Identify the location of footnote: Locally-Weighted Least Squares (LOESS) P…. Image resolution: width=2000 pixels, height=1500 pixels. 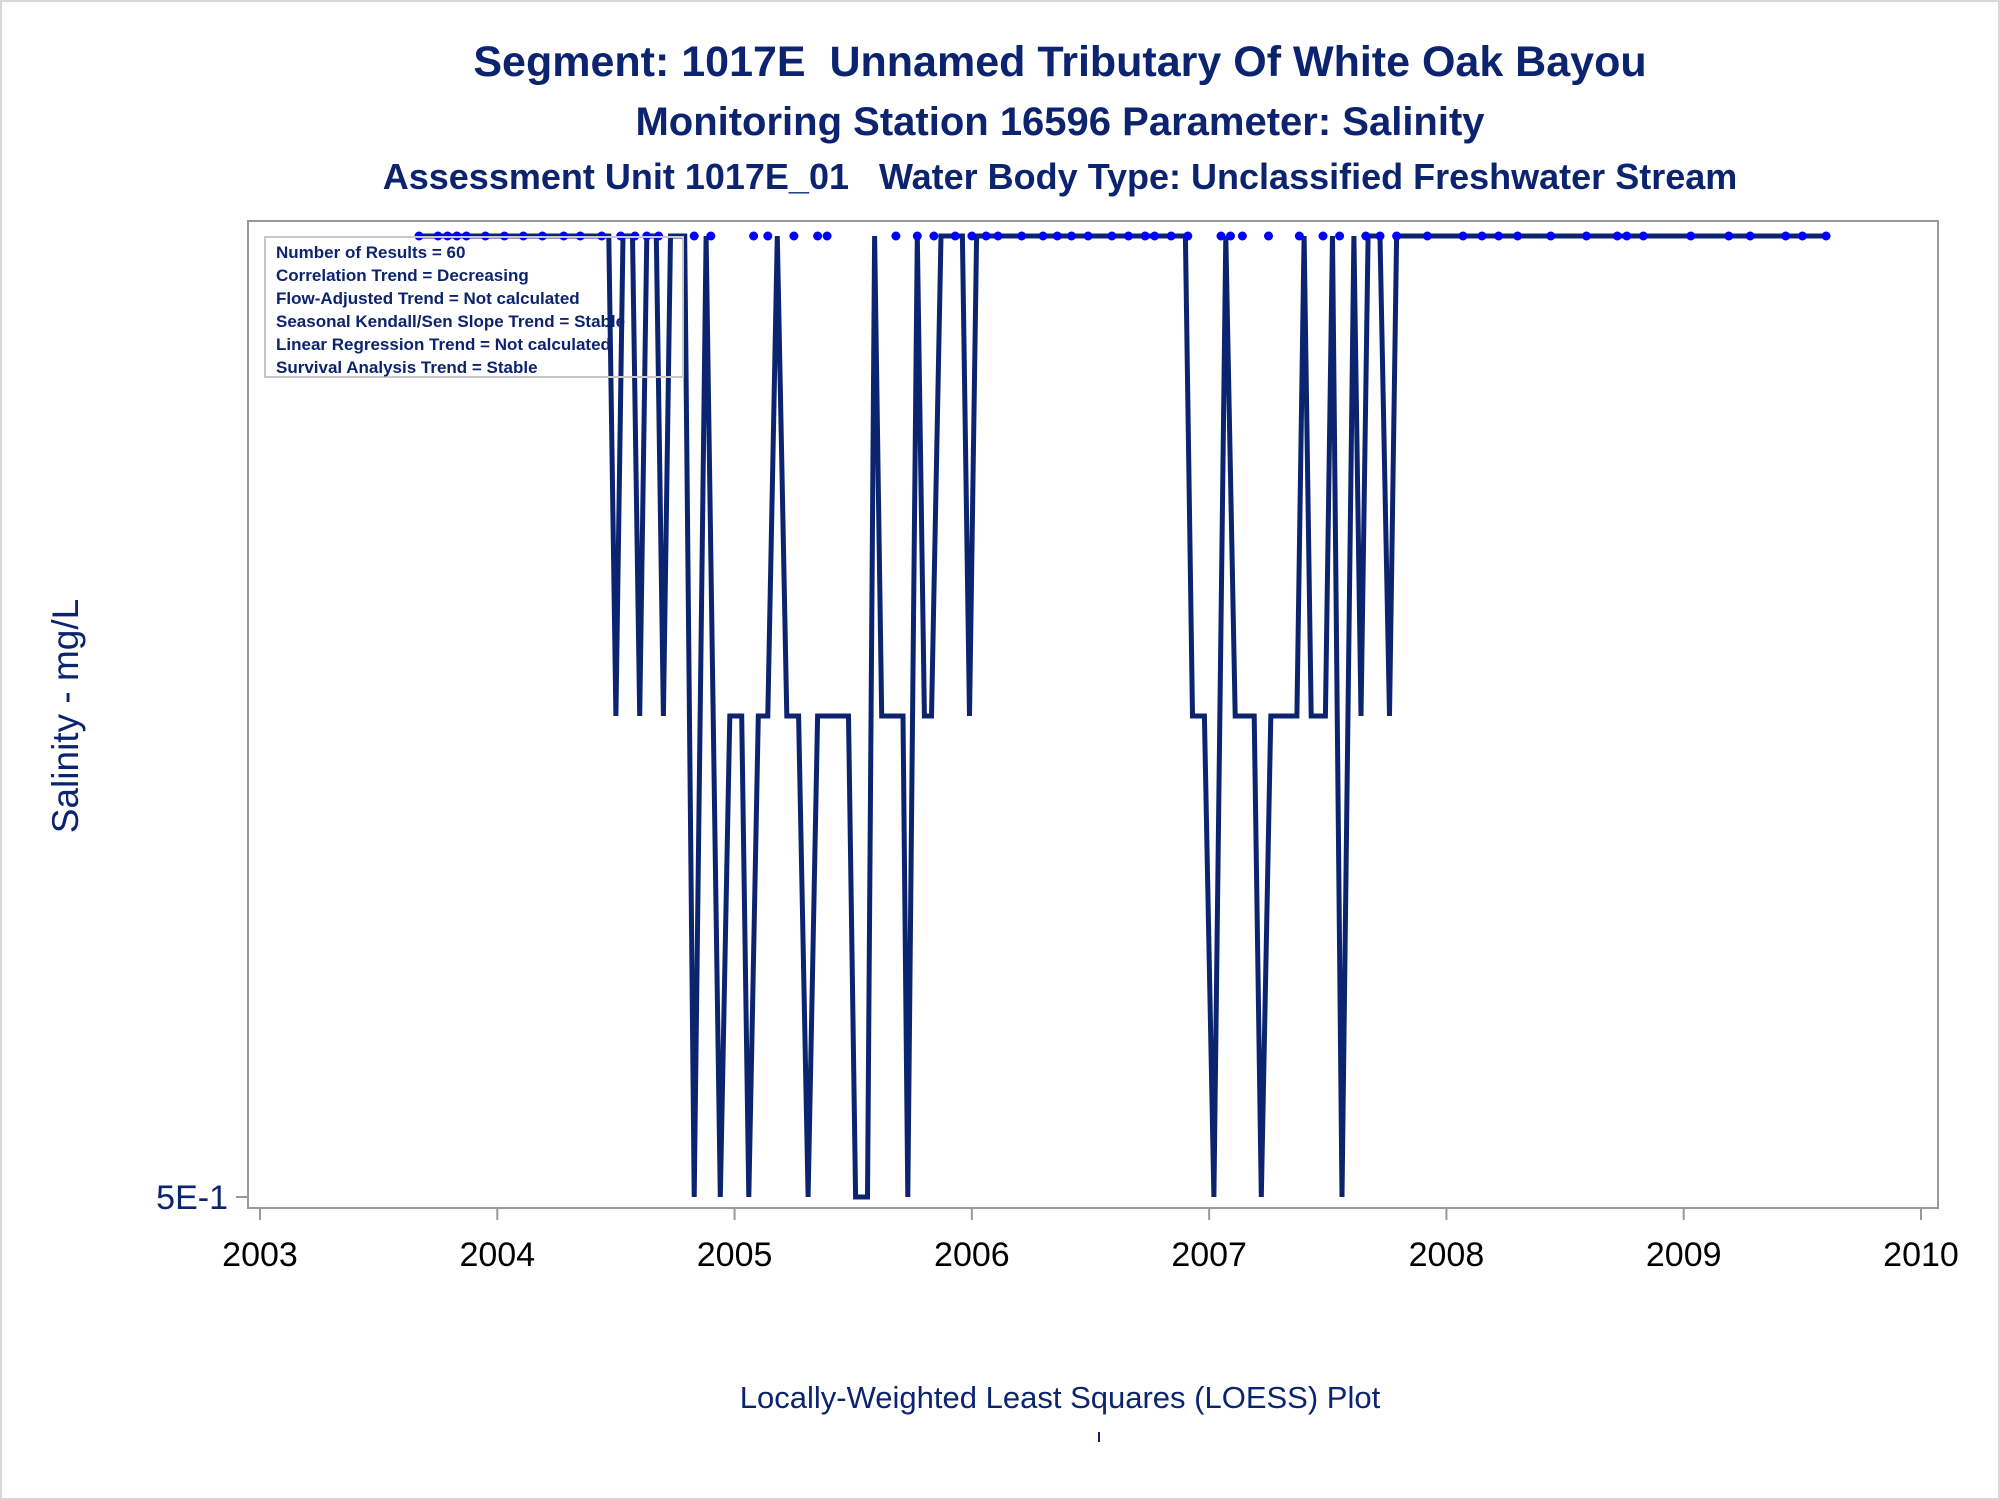
(1060, 1397).